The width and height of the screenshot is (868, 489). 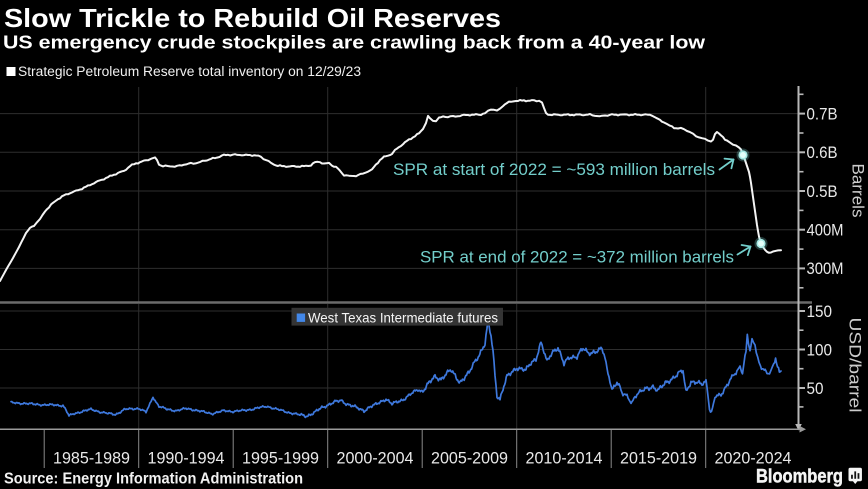 What do you see at coordinates (280, 458) in the screenshot?
I see `svg-text: 1995-1999` at bounding box center [280, 458].